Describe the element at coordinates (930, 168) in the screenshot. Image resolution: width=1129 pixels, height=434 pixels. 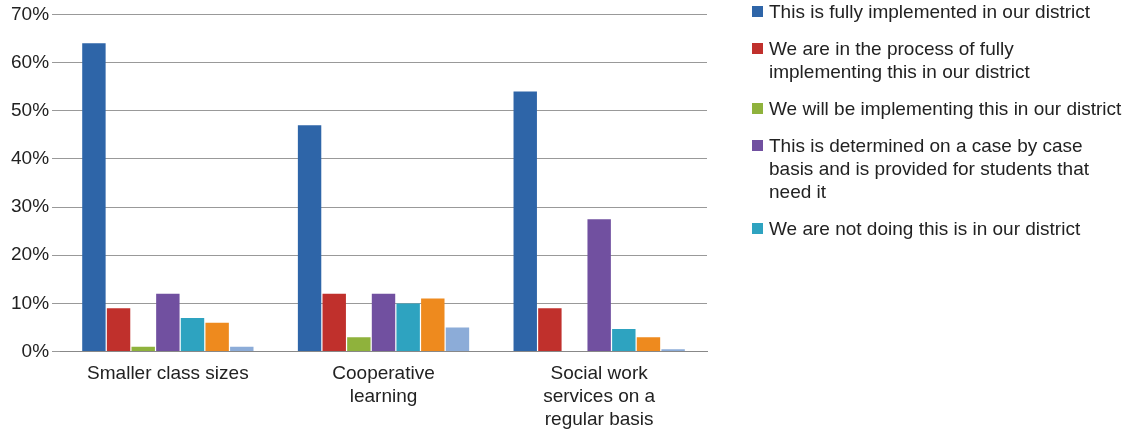
I see `legend-label: This is determined on a case by case basis and is provided for students that need it` at that location.